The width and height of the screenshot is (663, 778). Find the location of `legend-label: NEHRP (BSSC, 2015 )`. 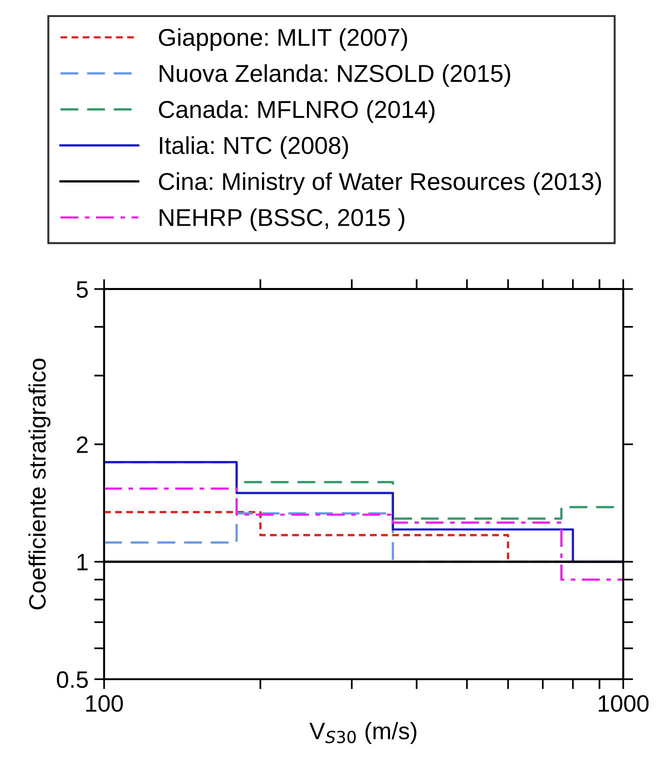

legend-label: NEHRP (BSSC, 2015 ) is located at coordinates (282, 219).